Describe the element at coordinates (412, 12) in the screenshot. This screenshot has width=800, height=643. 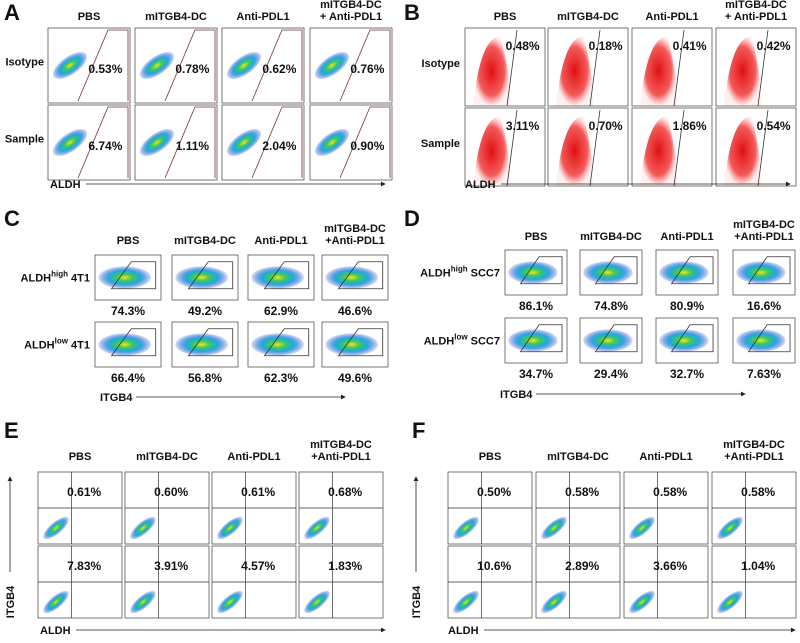
I see `panel-letter: B` at that location.